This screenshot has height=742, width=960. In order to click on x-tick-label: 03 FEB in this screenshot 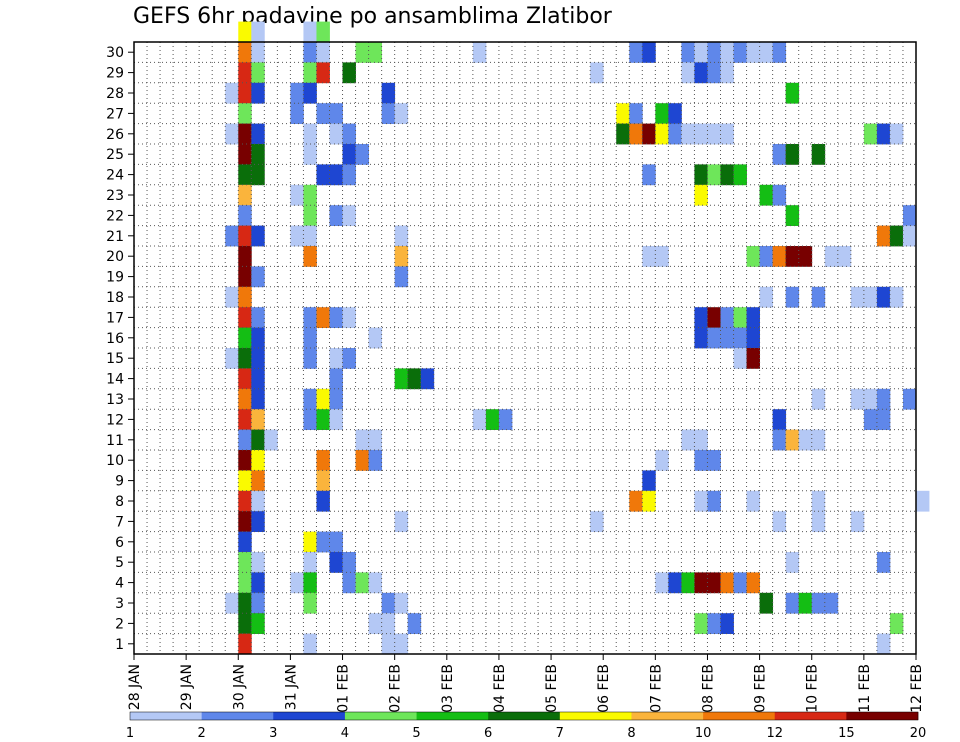, I will do `click(448, 688)`.